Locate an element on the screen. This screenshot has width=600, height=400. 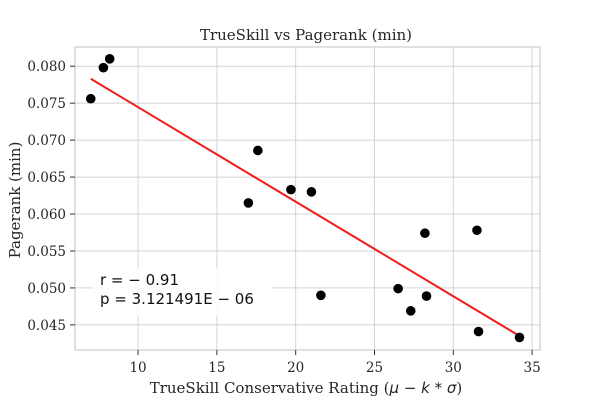
x-tick-label: 15 is located at coordinates (216, 368).